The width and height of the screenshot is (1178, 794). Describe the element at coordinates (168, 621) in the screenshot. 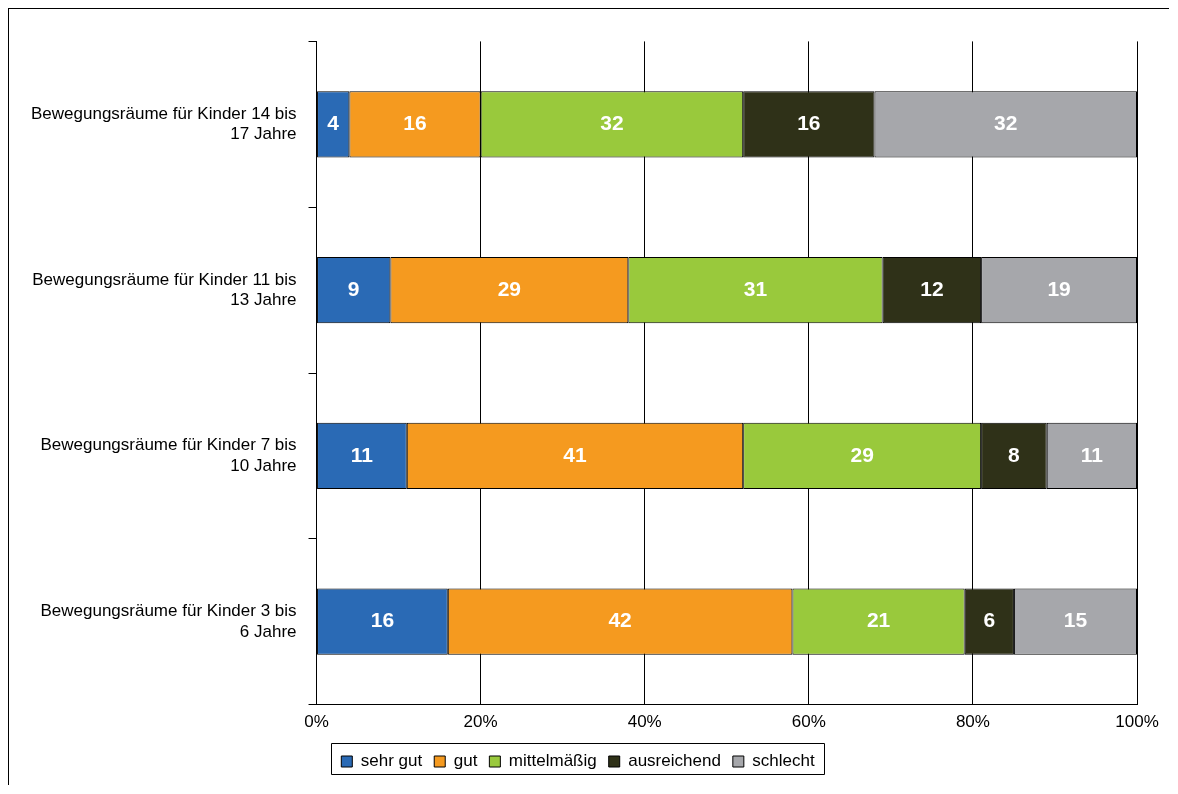

I see `y-tick-label: Bewegungsräume für Kinder 3 bis 6 Jahre` at that location.